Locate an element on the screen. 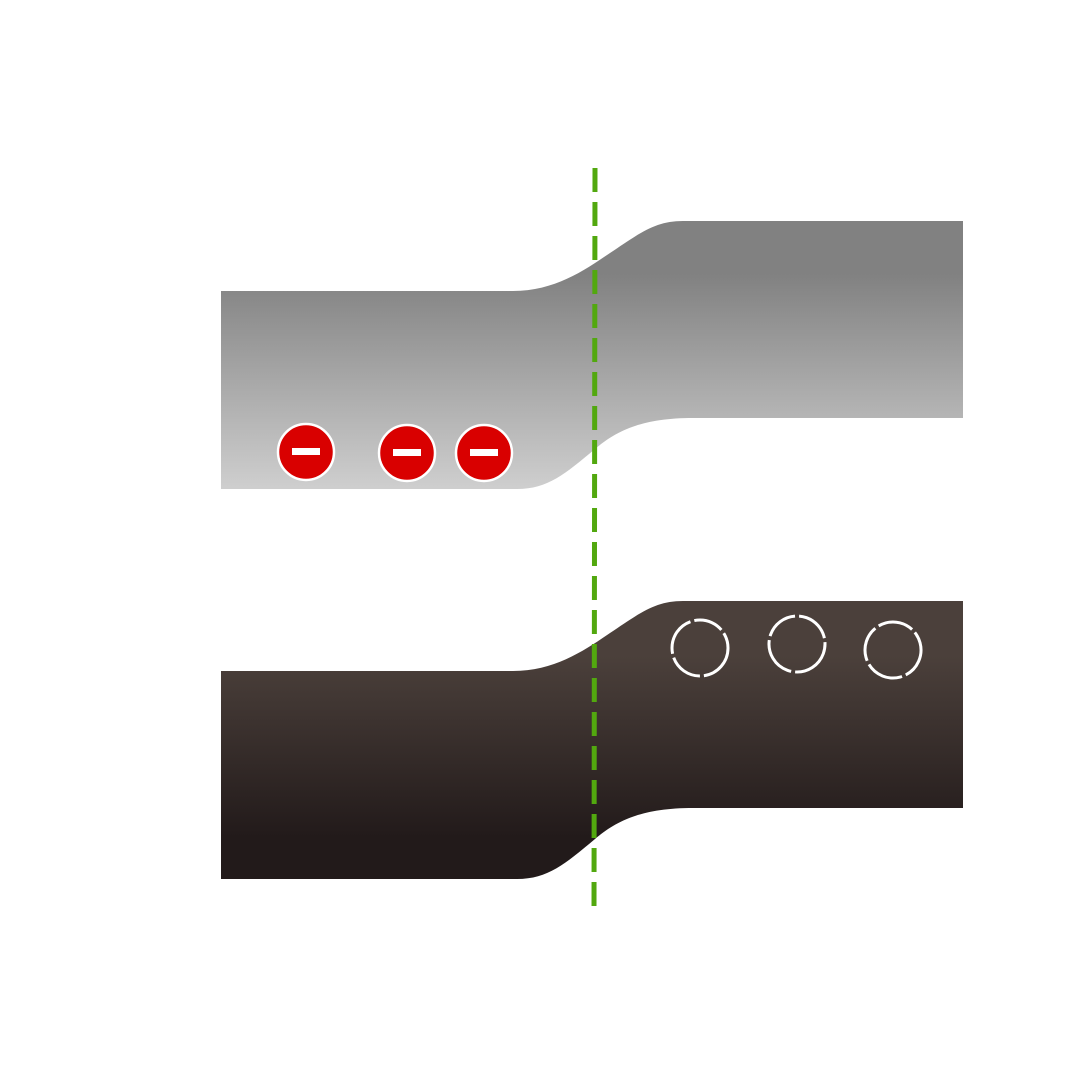 The image size is (1080, 1080). electron-group is located at coordinates (395, 452).